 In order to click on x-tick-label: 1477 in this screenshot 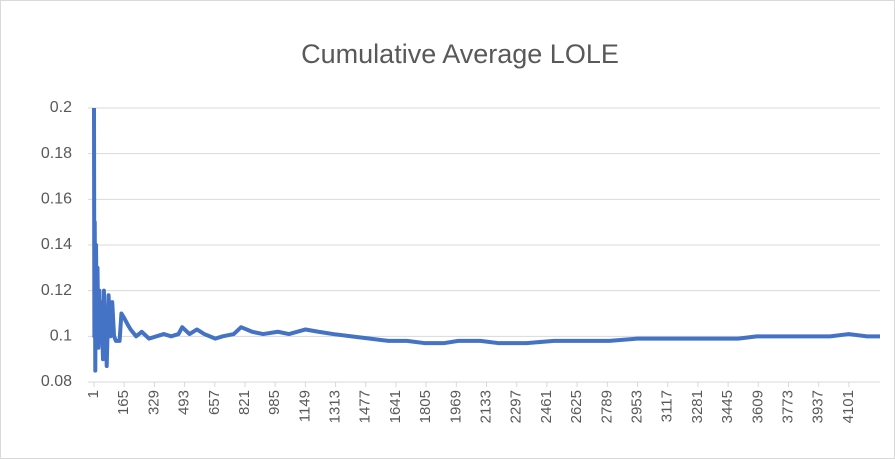, I will do `click(365, 406)`.